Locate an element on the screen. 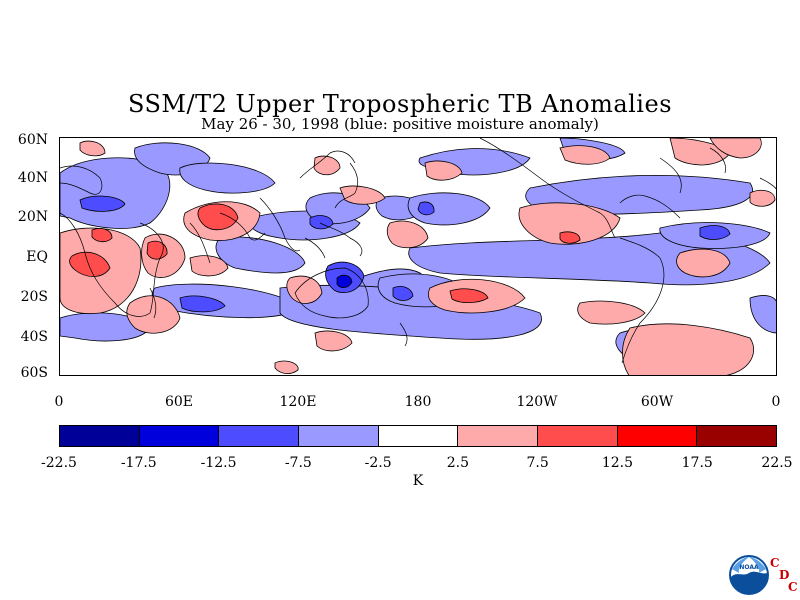  colorbar-tick-label: 2.5 is located at coordinates (458, 463).